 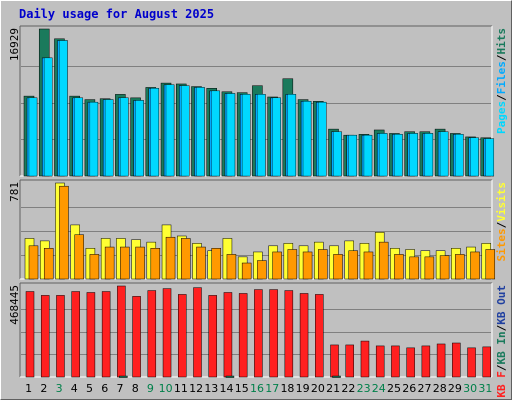 I want to click on day-label-23: 23, so click(x=364, y=388).